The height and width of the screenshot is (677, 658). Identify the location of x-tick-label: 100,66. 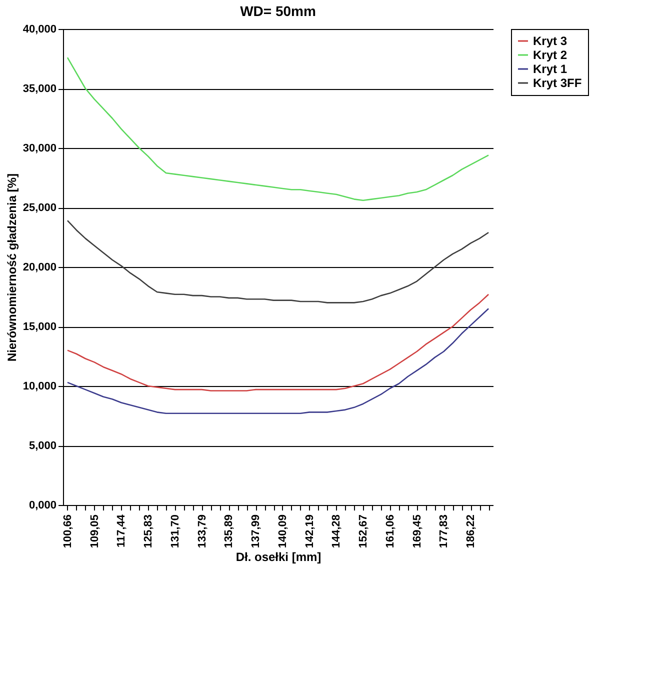
(68, 531).